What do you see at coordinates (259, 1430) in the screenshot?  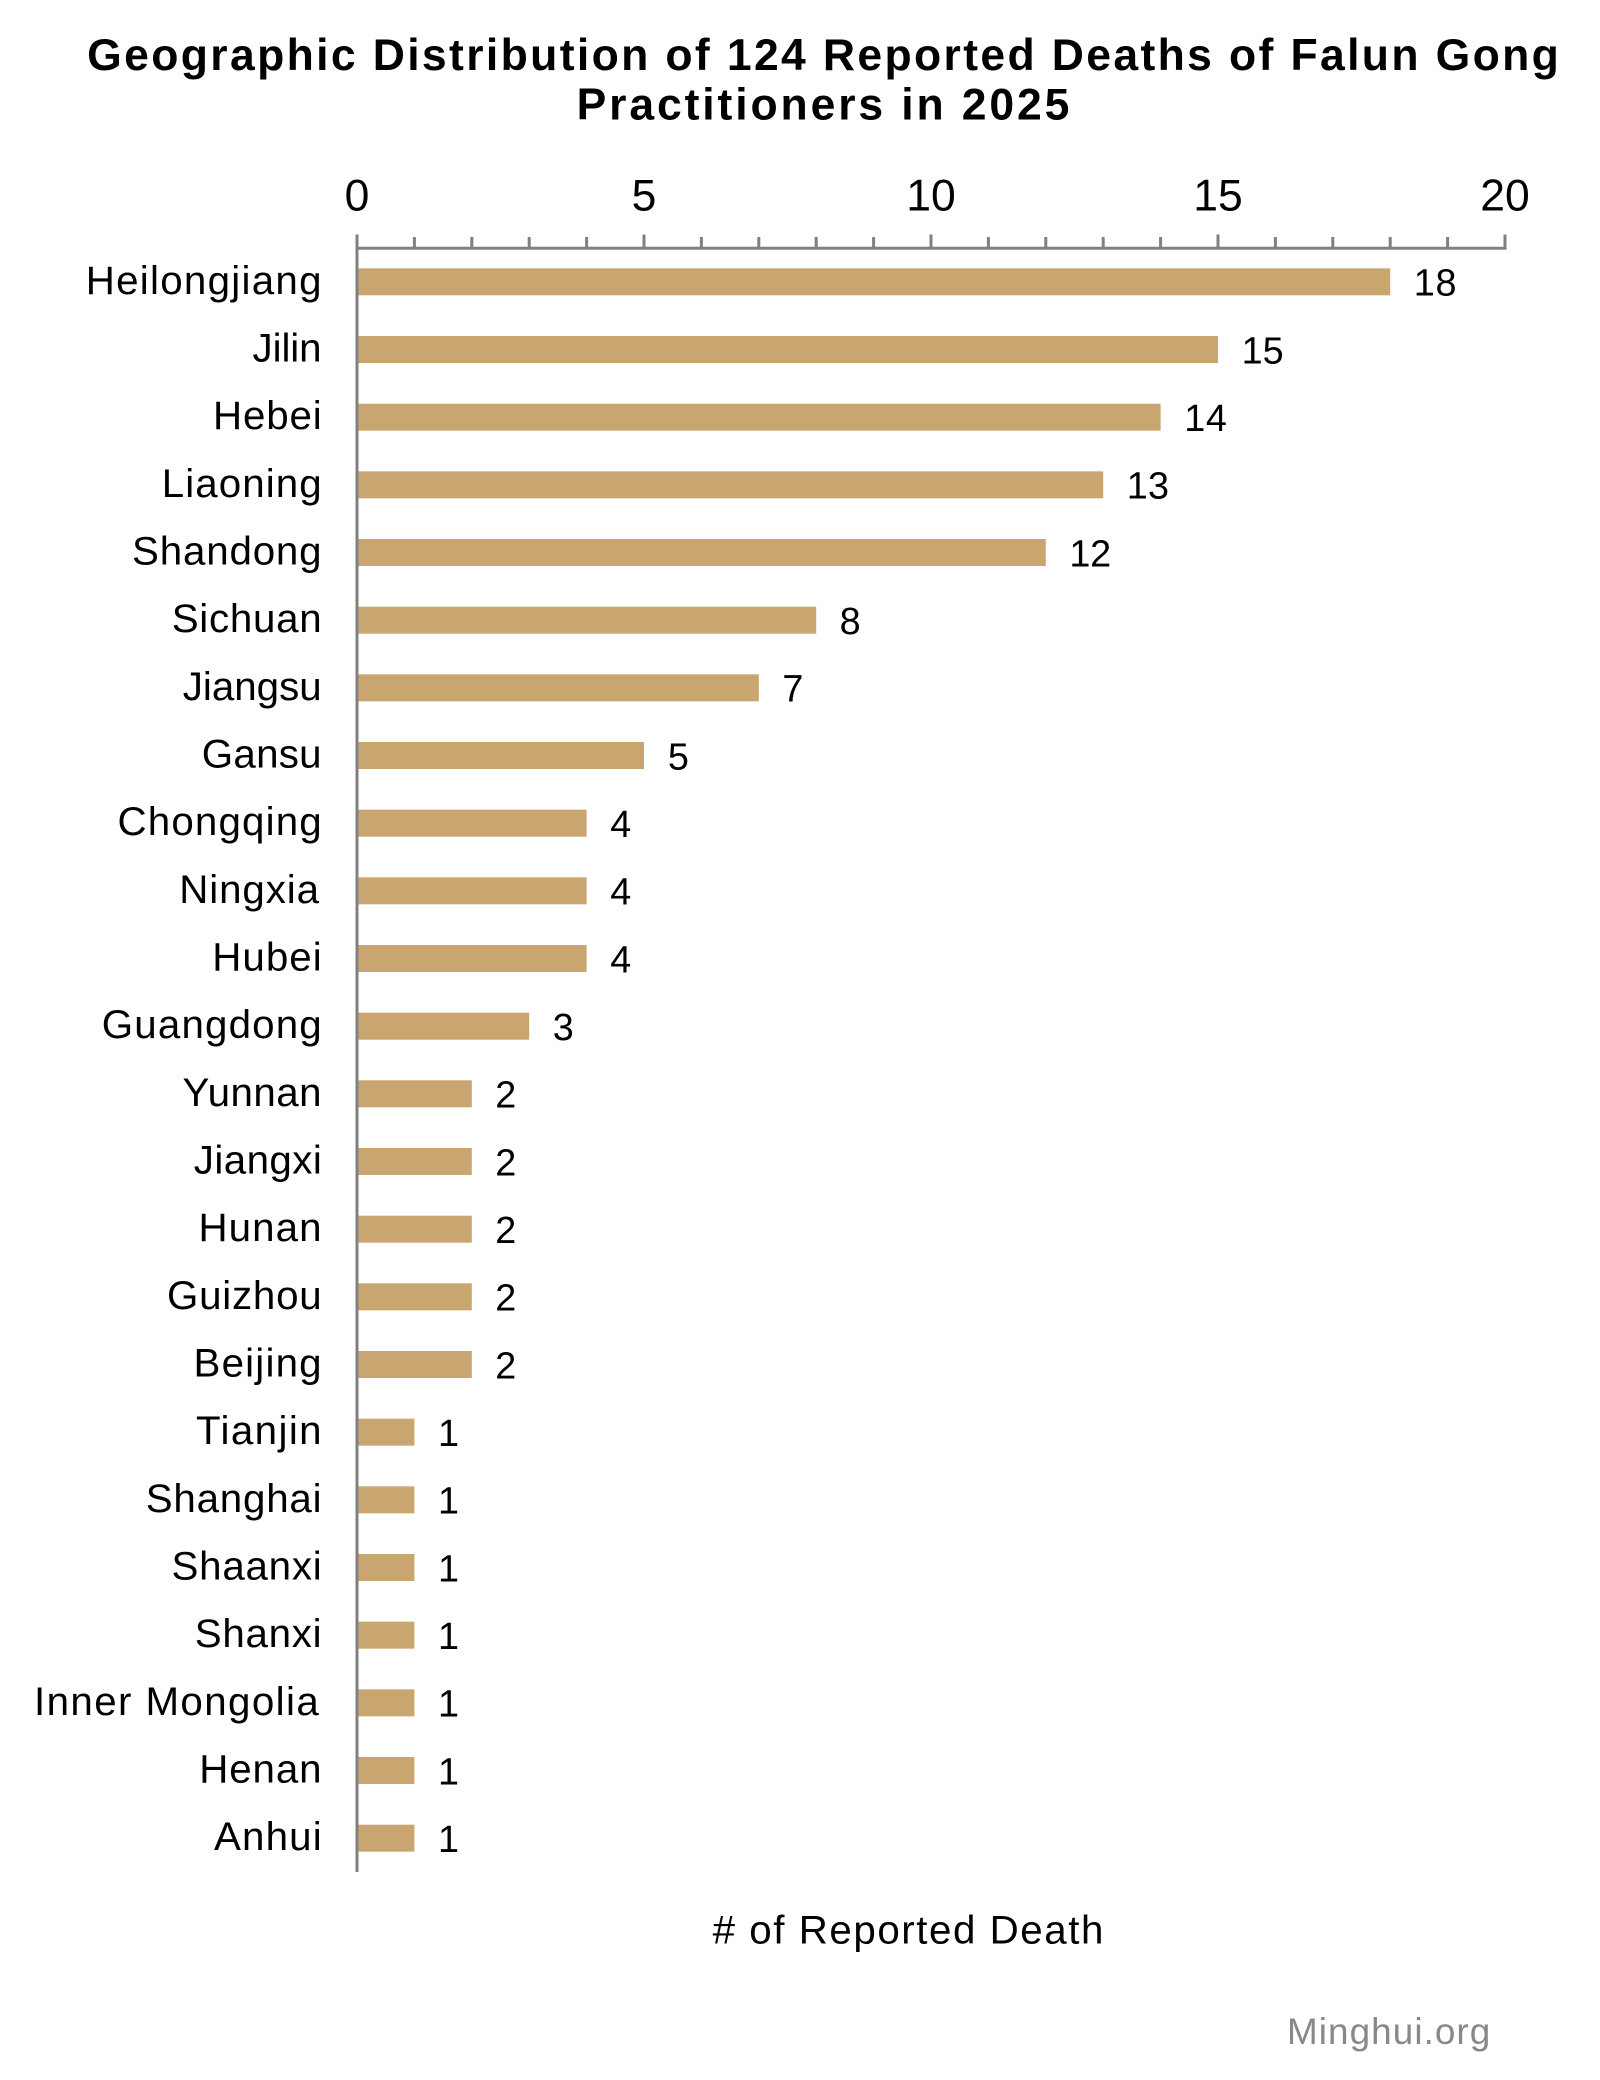 I see `svg-text: Tianjin` at bounding box center [259, 1430].